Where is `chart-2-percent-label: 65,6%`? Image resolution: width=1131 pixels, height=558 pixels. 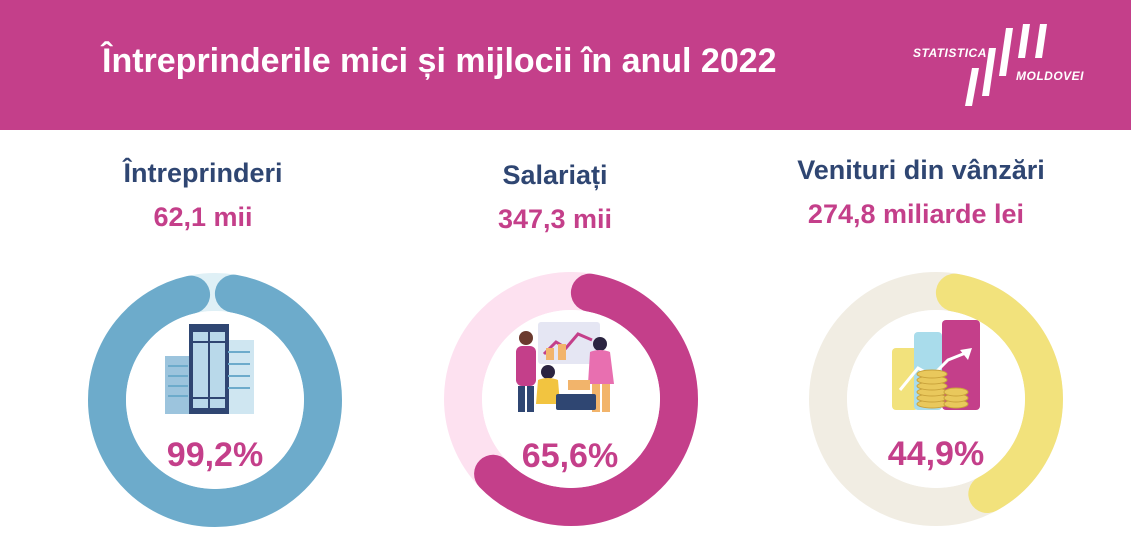
chart-2-percent-label: 65,6% is located at coordinates (570, 456).